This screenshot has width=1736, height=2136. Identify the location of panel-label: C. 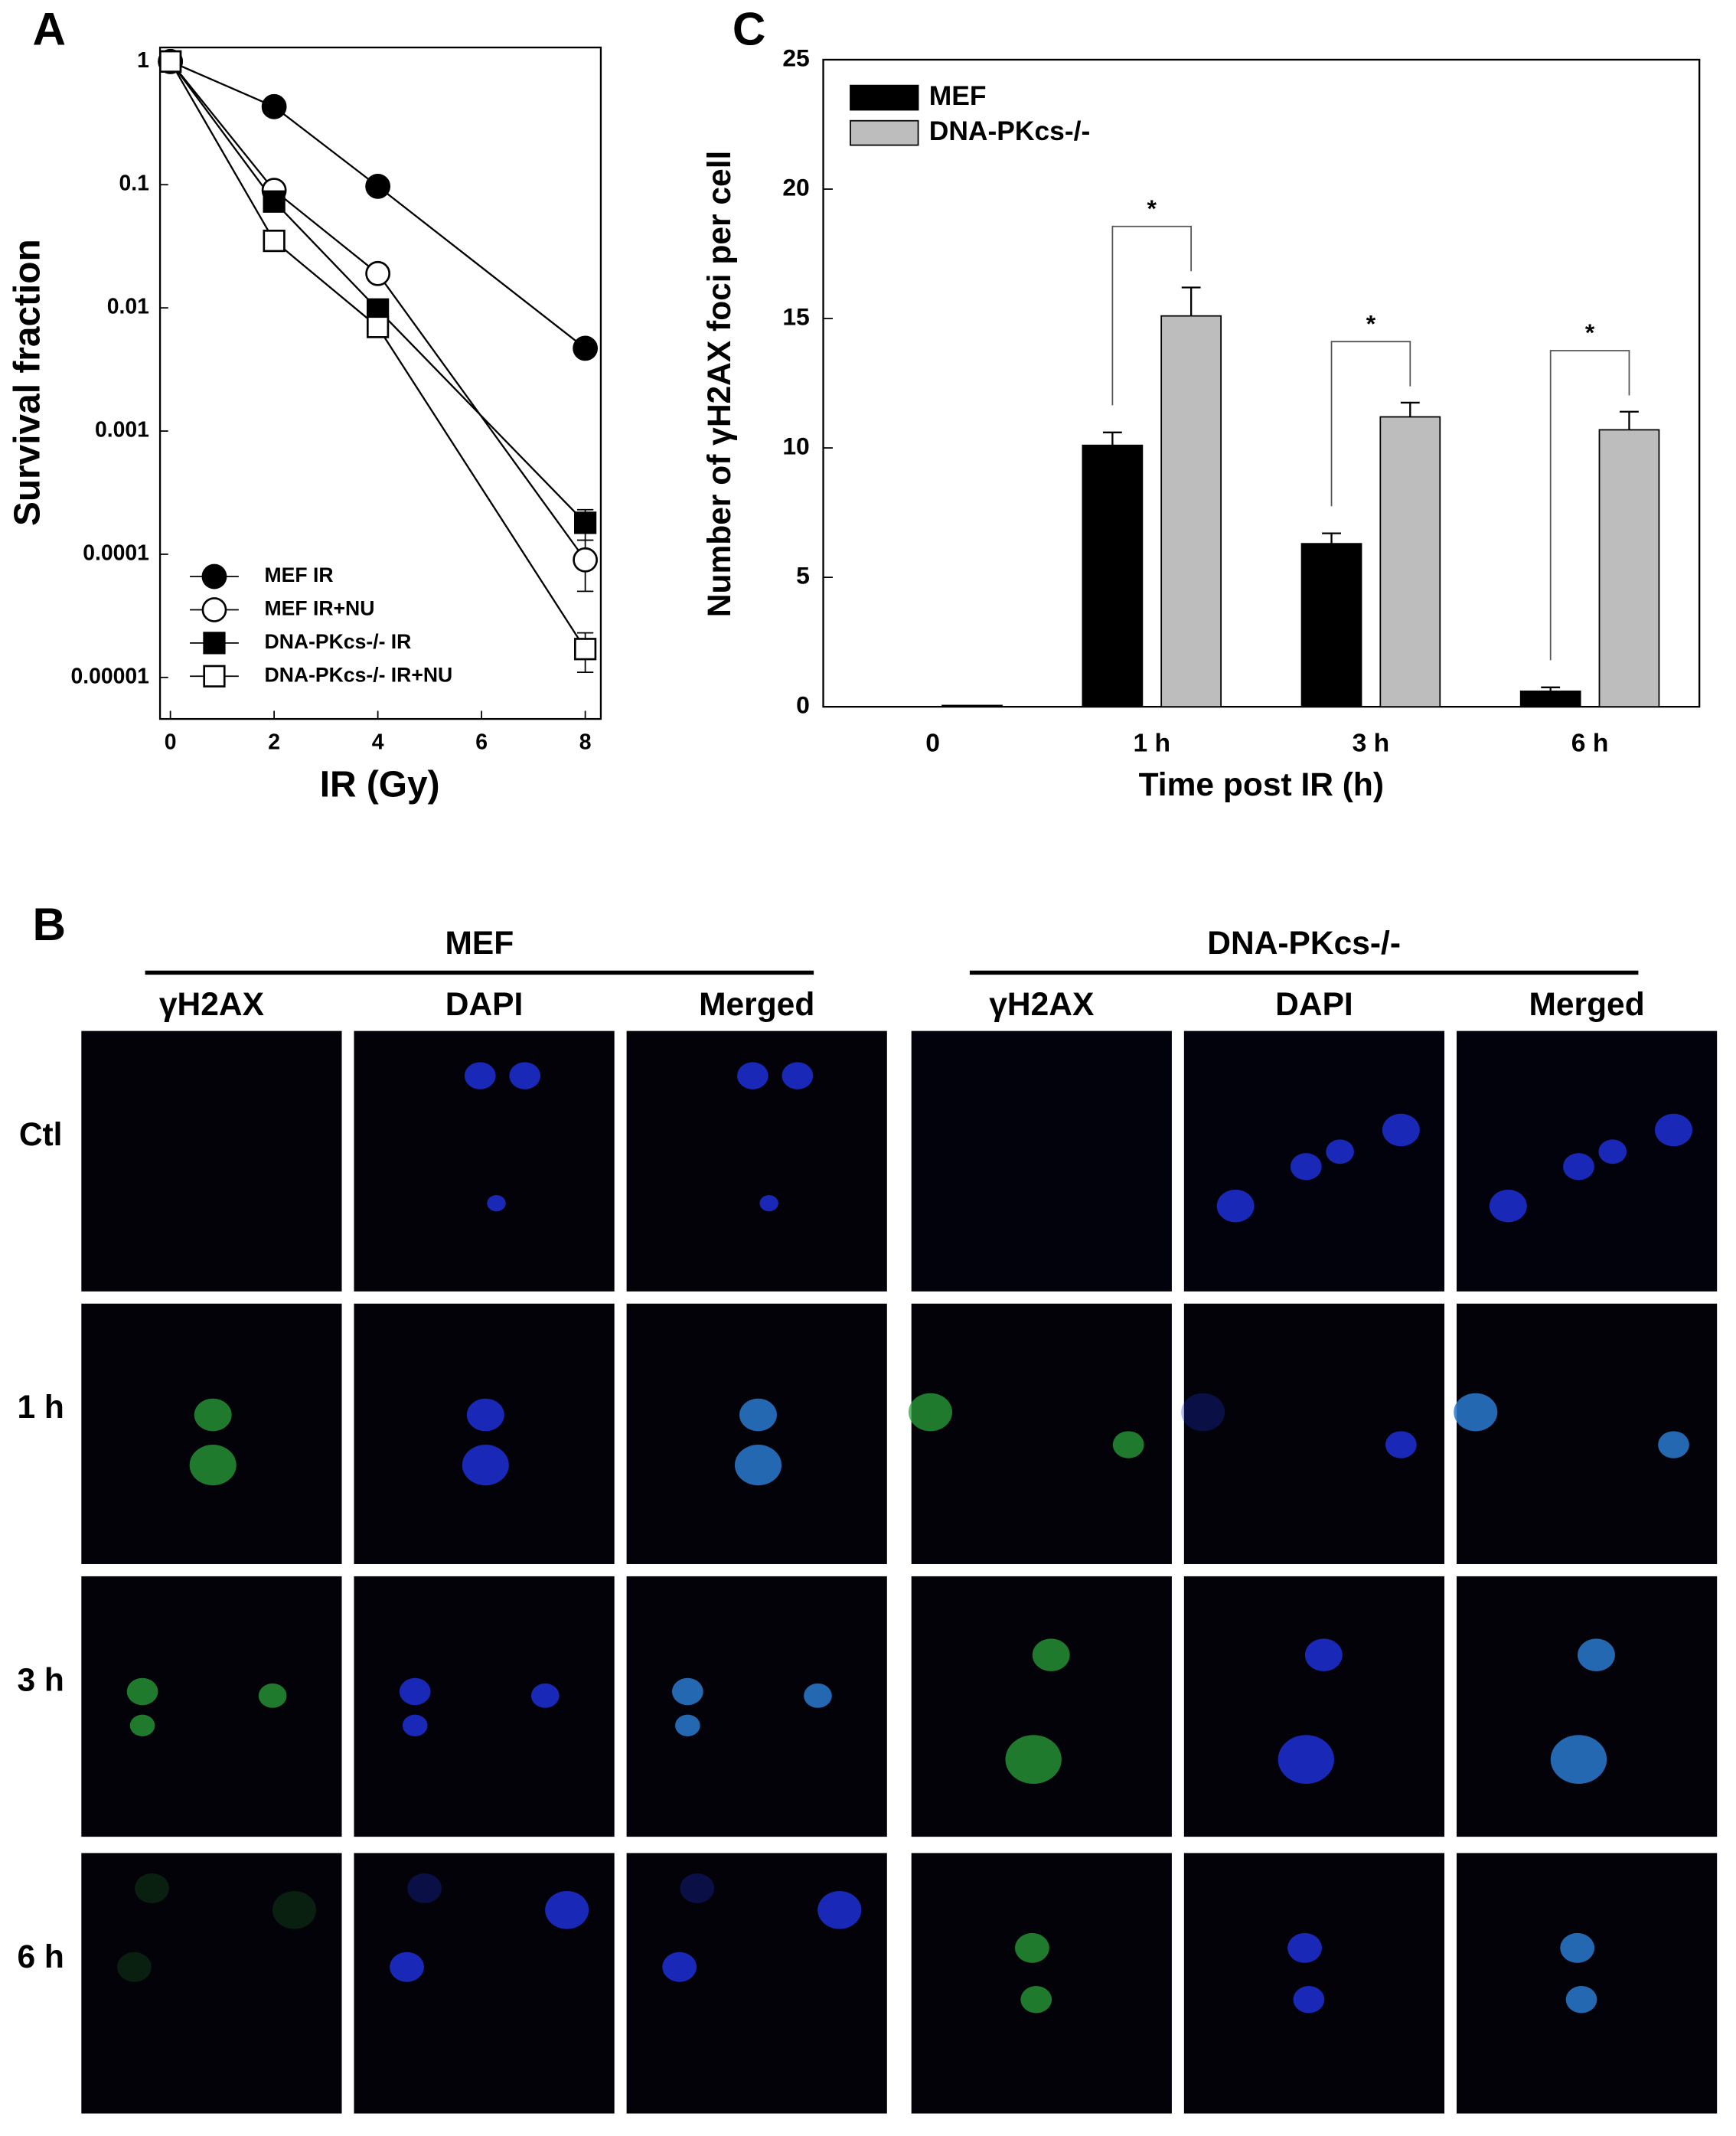
(749, 28).